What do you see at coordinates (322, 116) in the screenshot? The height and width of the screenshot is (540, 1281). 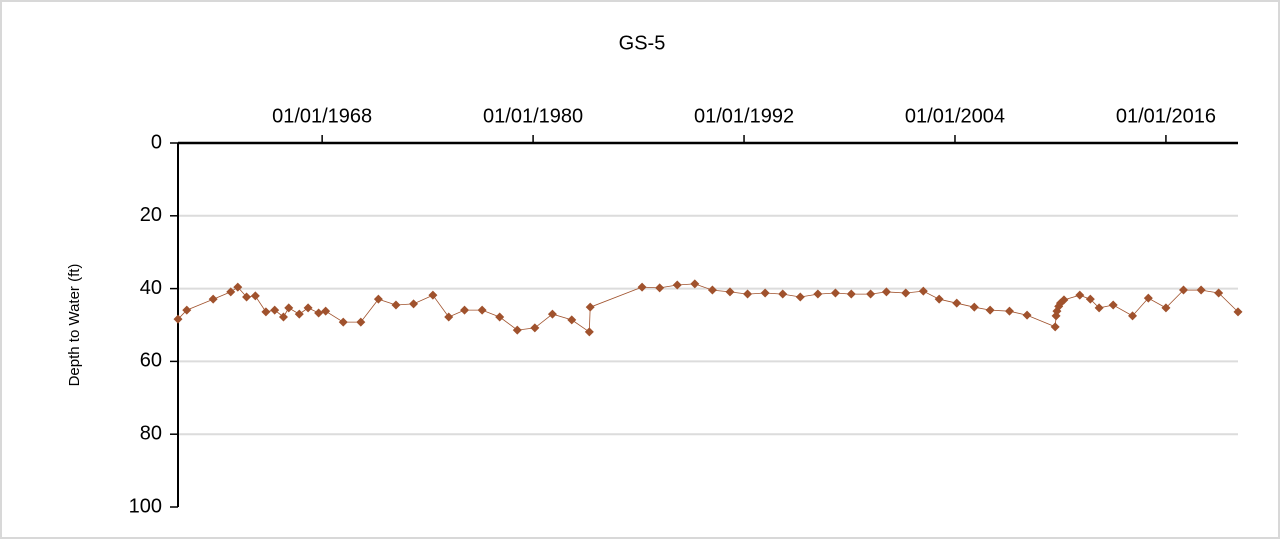 I see `x-tick-label: 01/01/1968` at bounding box center [322, 116].